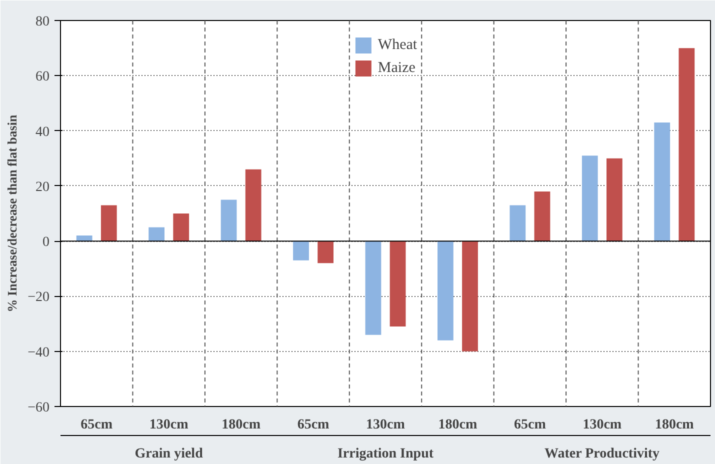 The height and width of the screenshot is (464, 715). I want to click on y-tick-label: −20, so click(39, 298).